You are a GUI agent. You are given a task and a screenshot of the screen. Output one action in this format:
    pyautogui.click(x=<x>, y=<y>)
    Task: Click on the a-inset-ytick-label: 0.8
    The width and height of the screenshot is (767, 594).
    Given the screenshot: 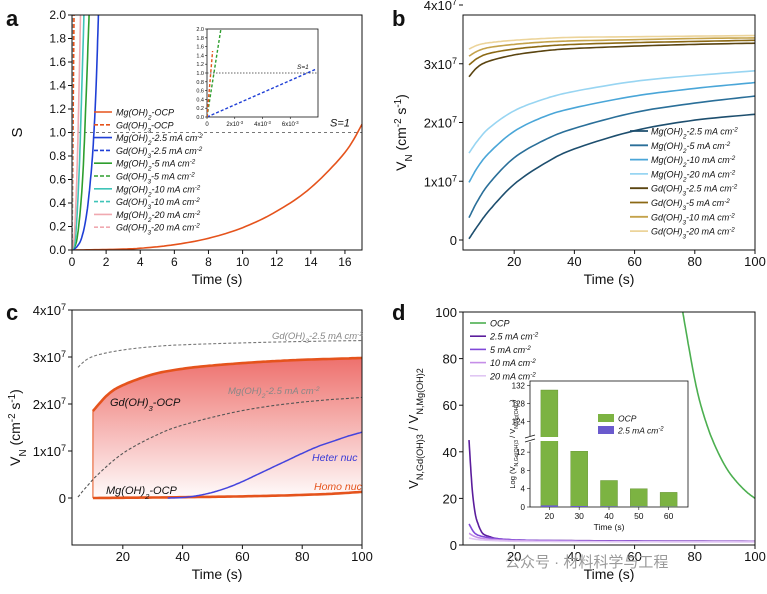 What is the action you would take?
    pyautogui.click(x=200, y=83)
    